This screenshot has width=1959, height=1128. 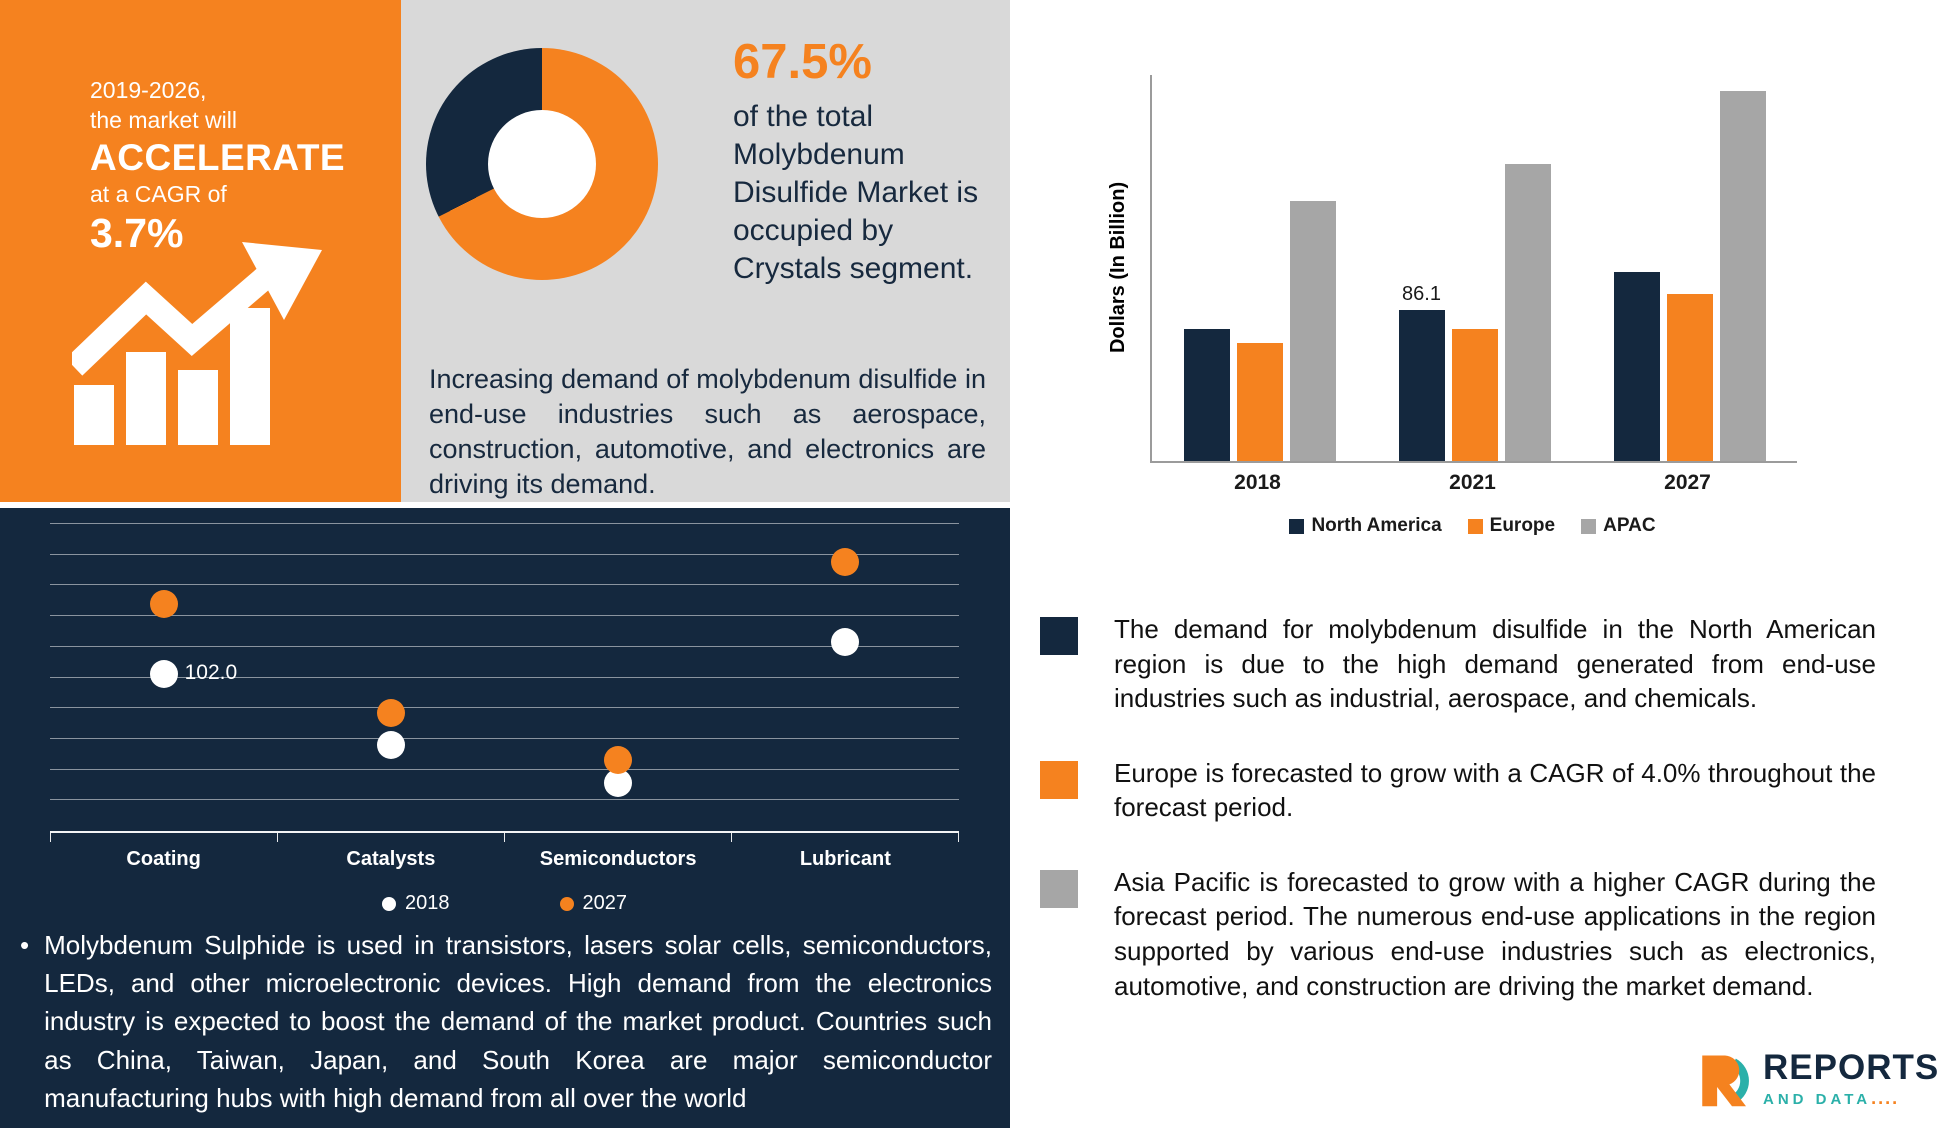 I want to click on bar-group: 86.1, so click(x=1474, y=268).